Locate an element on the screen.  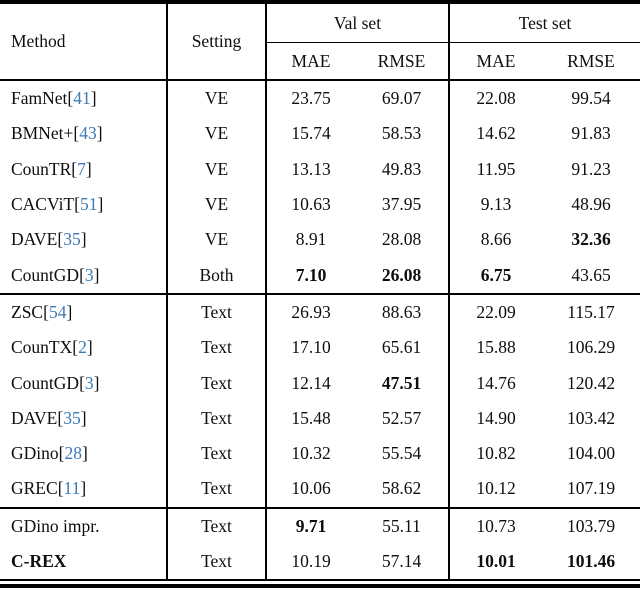
section-divider is located at coordinates (320, 293).